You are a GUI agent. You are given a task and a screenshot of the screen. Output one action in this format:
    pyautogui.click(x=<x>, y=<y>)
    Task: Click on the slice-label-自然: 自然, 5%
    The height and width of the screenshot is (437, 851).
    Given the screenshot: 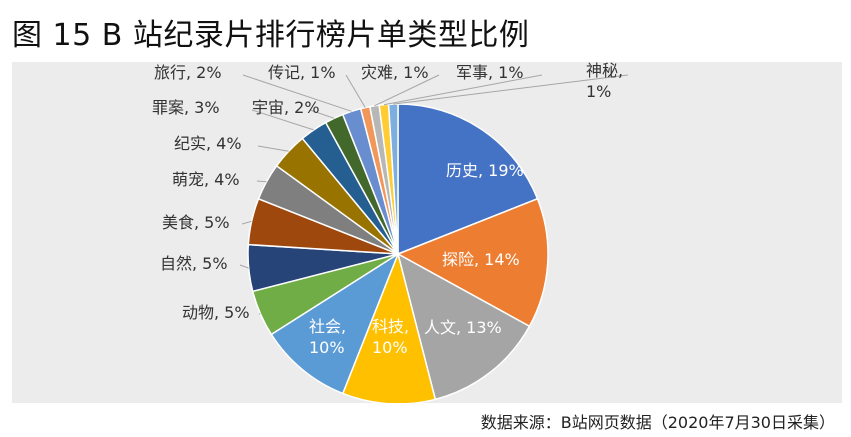 What is the action you would take?
    pyautogui.click(x=194, y=263)
    